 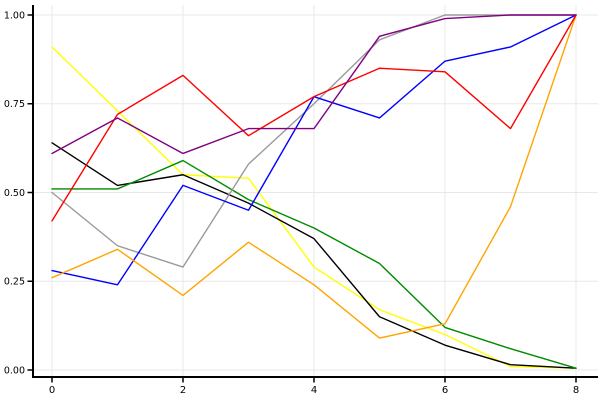 I want to click on x-tick-label: 8, so click(x=576, y=390).